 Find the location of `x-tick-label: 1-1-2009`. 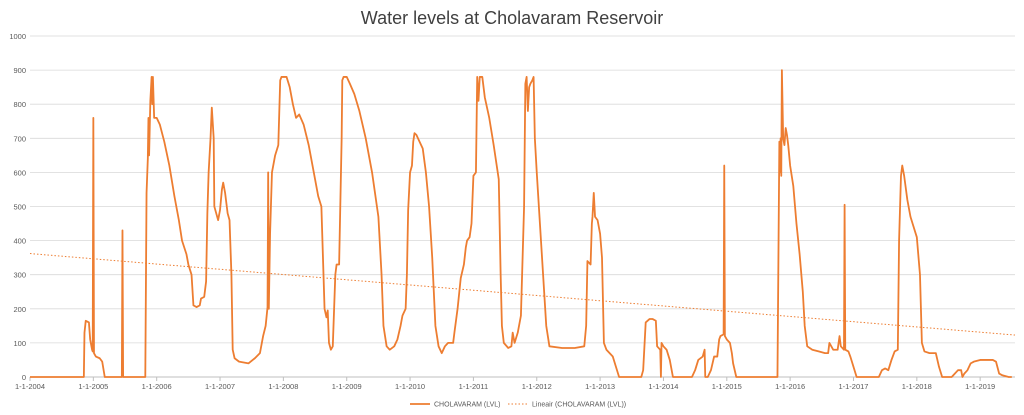

x-tick-label: 1-1-2009 is located at coordinates (347, 386).